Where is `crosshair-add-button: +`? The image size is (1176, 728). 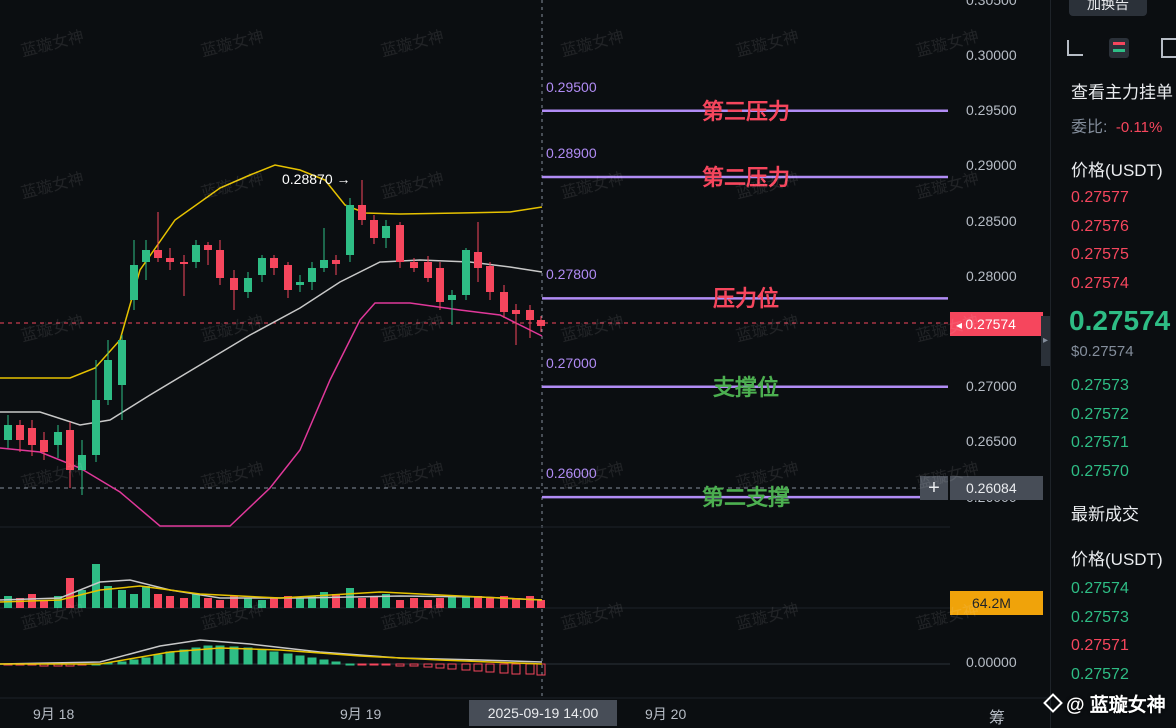 crosshair-add-button: + is located at coordinates (934, 488).